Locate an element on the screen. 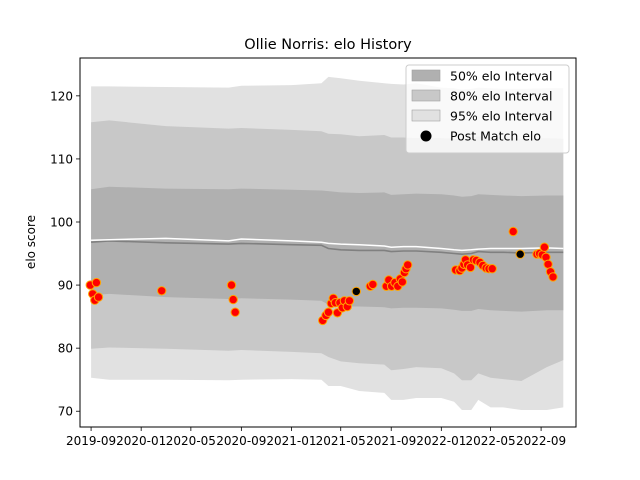 The width and height of the screenshot is (640, 480). legend-label: Post Match elo is located at coordinates (495, 136).